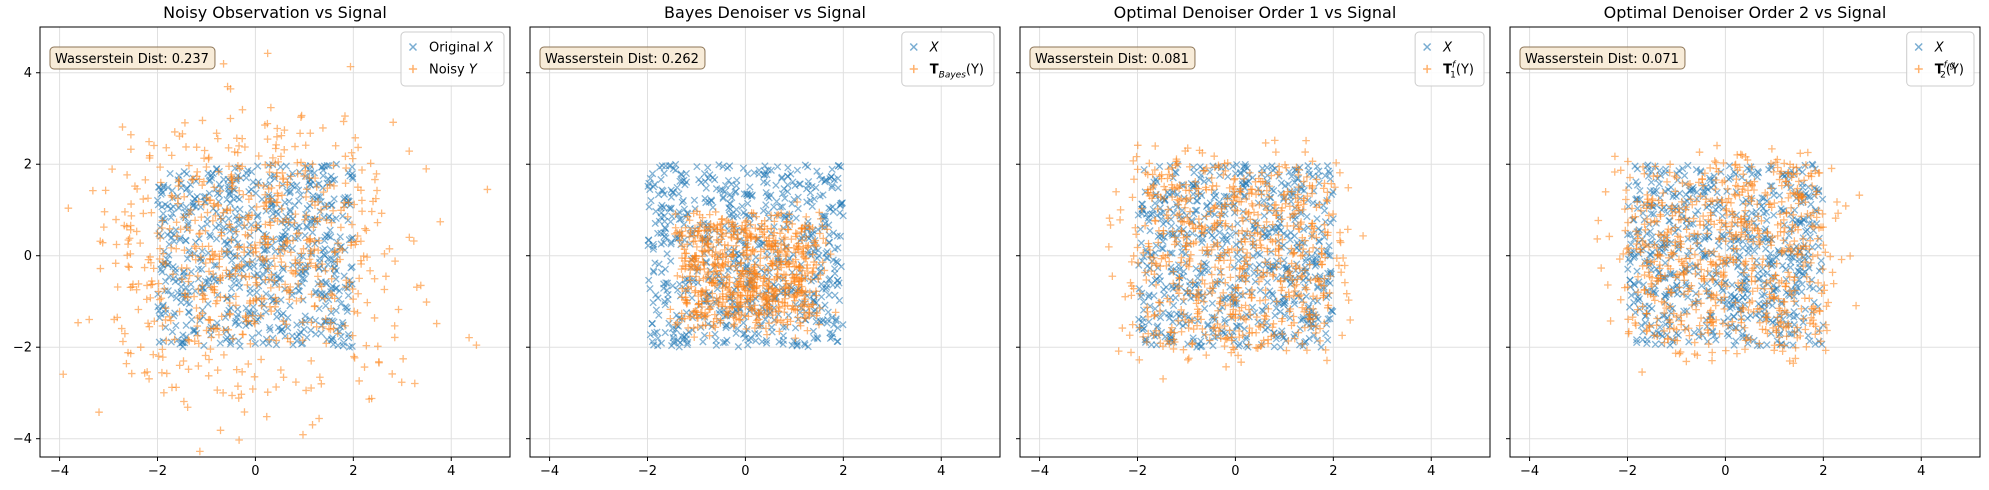 Image resolution: width=1989 pixels, height=490 pixels. Describe the element at coordinates (1458, 71) in the screenshot. I see `legend-label: Tf 1(Y)` at that location.